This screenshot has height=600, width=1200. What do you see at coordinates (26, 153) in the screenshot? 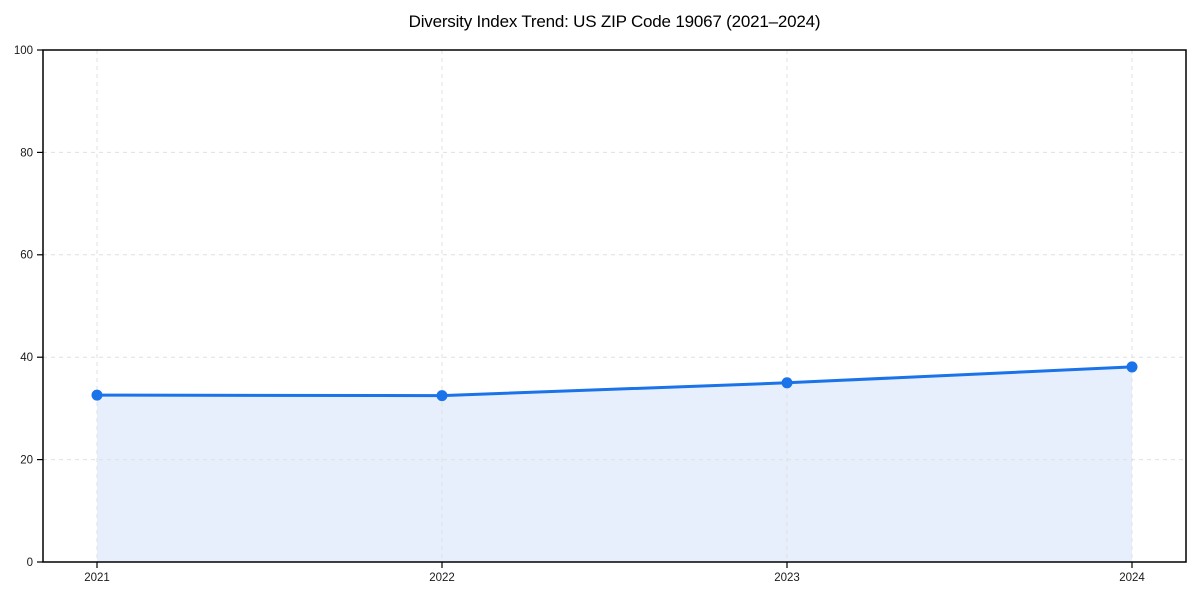
I see `y-tick-label: 80` at bounding box center [26, 153].